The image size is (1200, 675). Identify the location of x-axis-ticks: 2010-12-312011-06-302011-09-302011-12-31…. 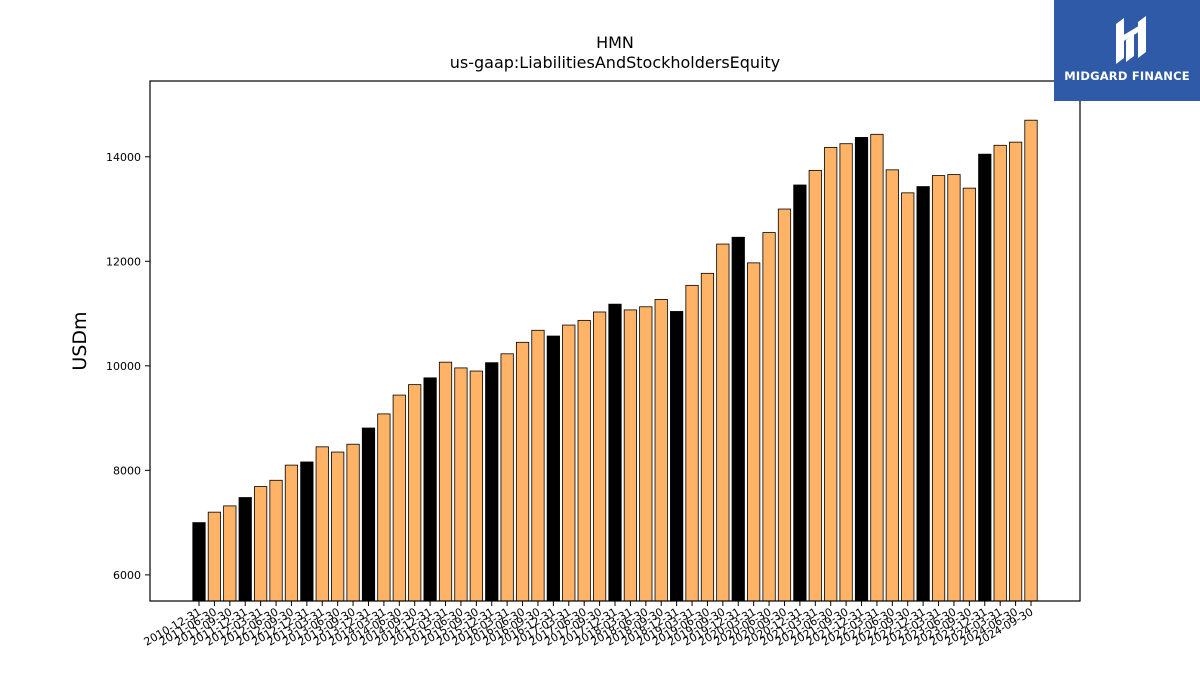
(589, 625).